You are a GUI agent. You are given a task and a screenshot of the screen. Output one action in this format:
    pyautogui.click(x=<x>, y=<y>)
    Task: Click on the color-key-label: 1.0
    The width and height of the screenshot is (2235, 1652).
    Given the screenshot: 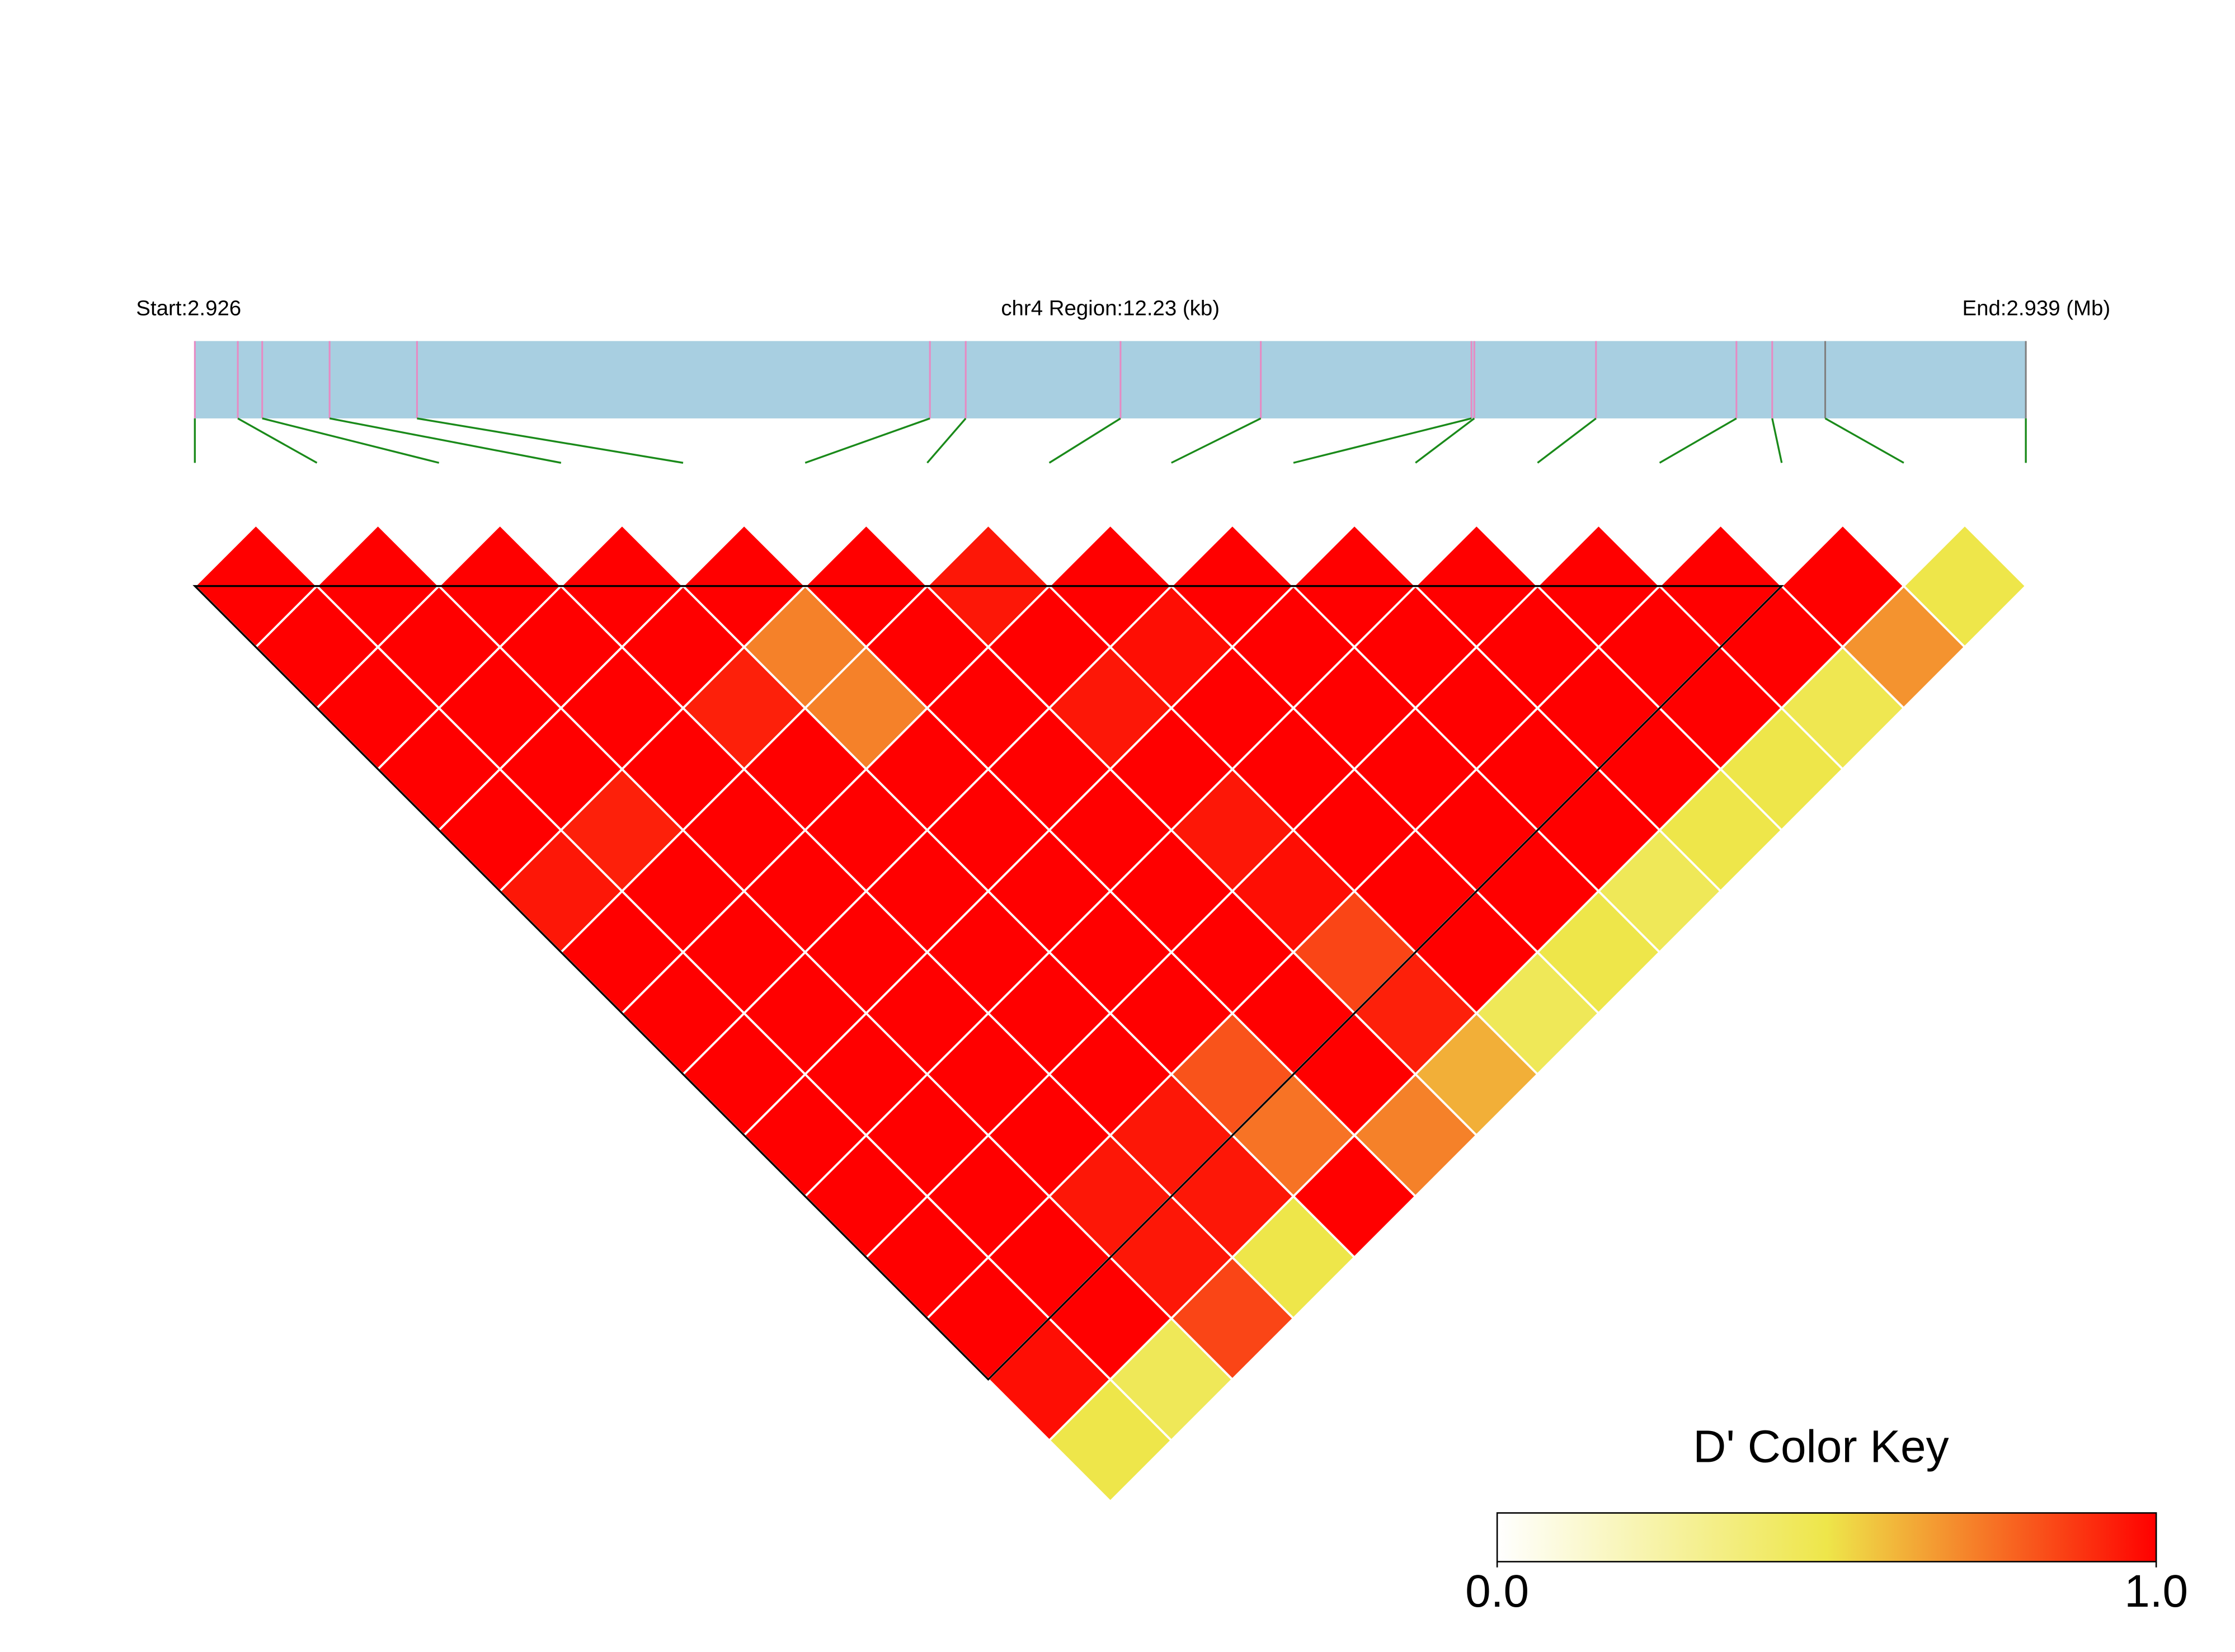 What is the action you would take?
    pyautogui.click(x=2156, y=1592)
    